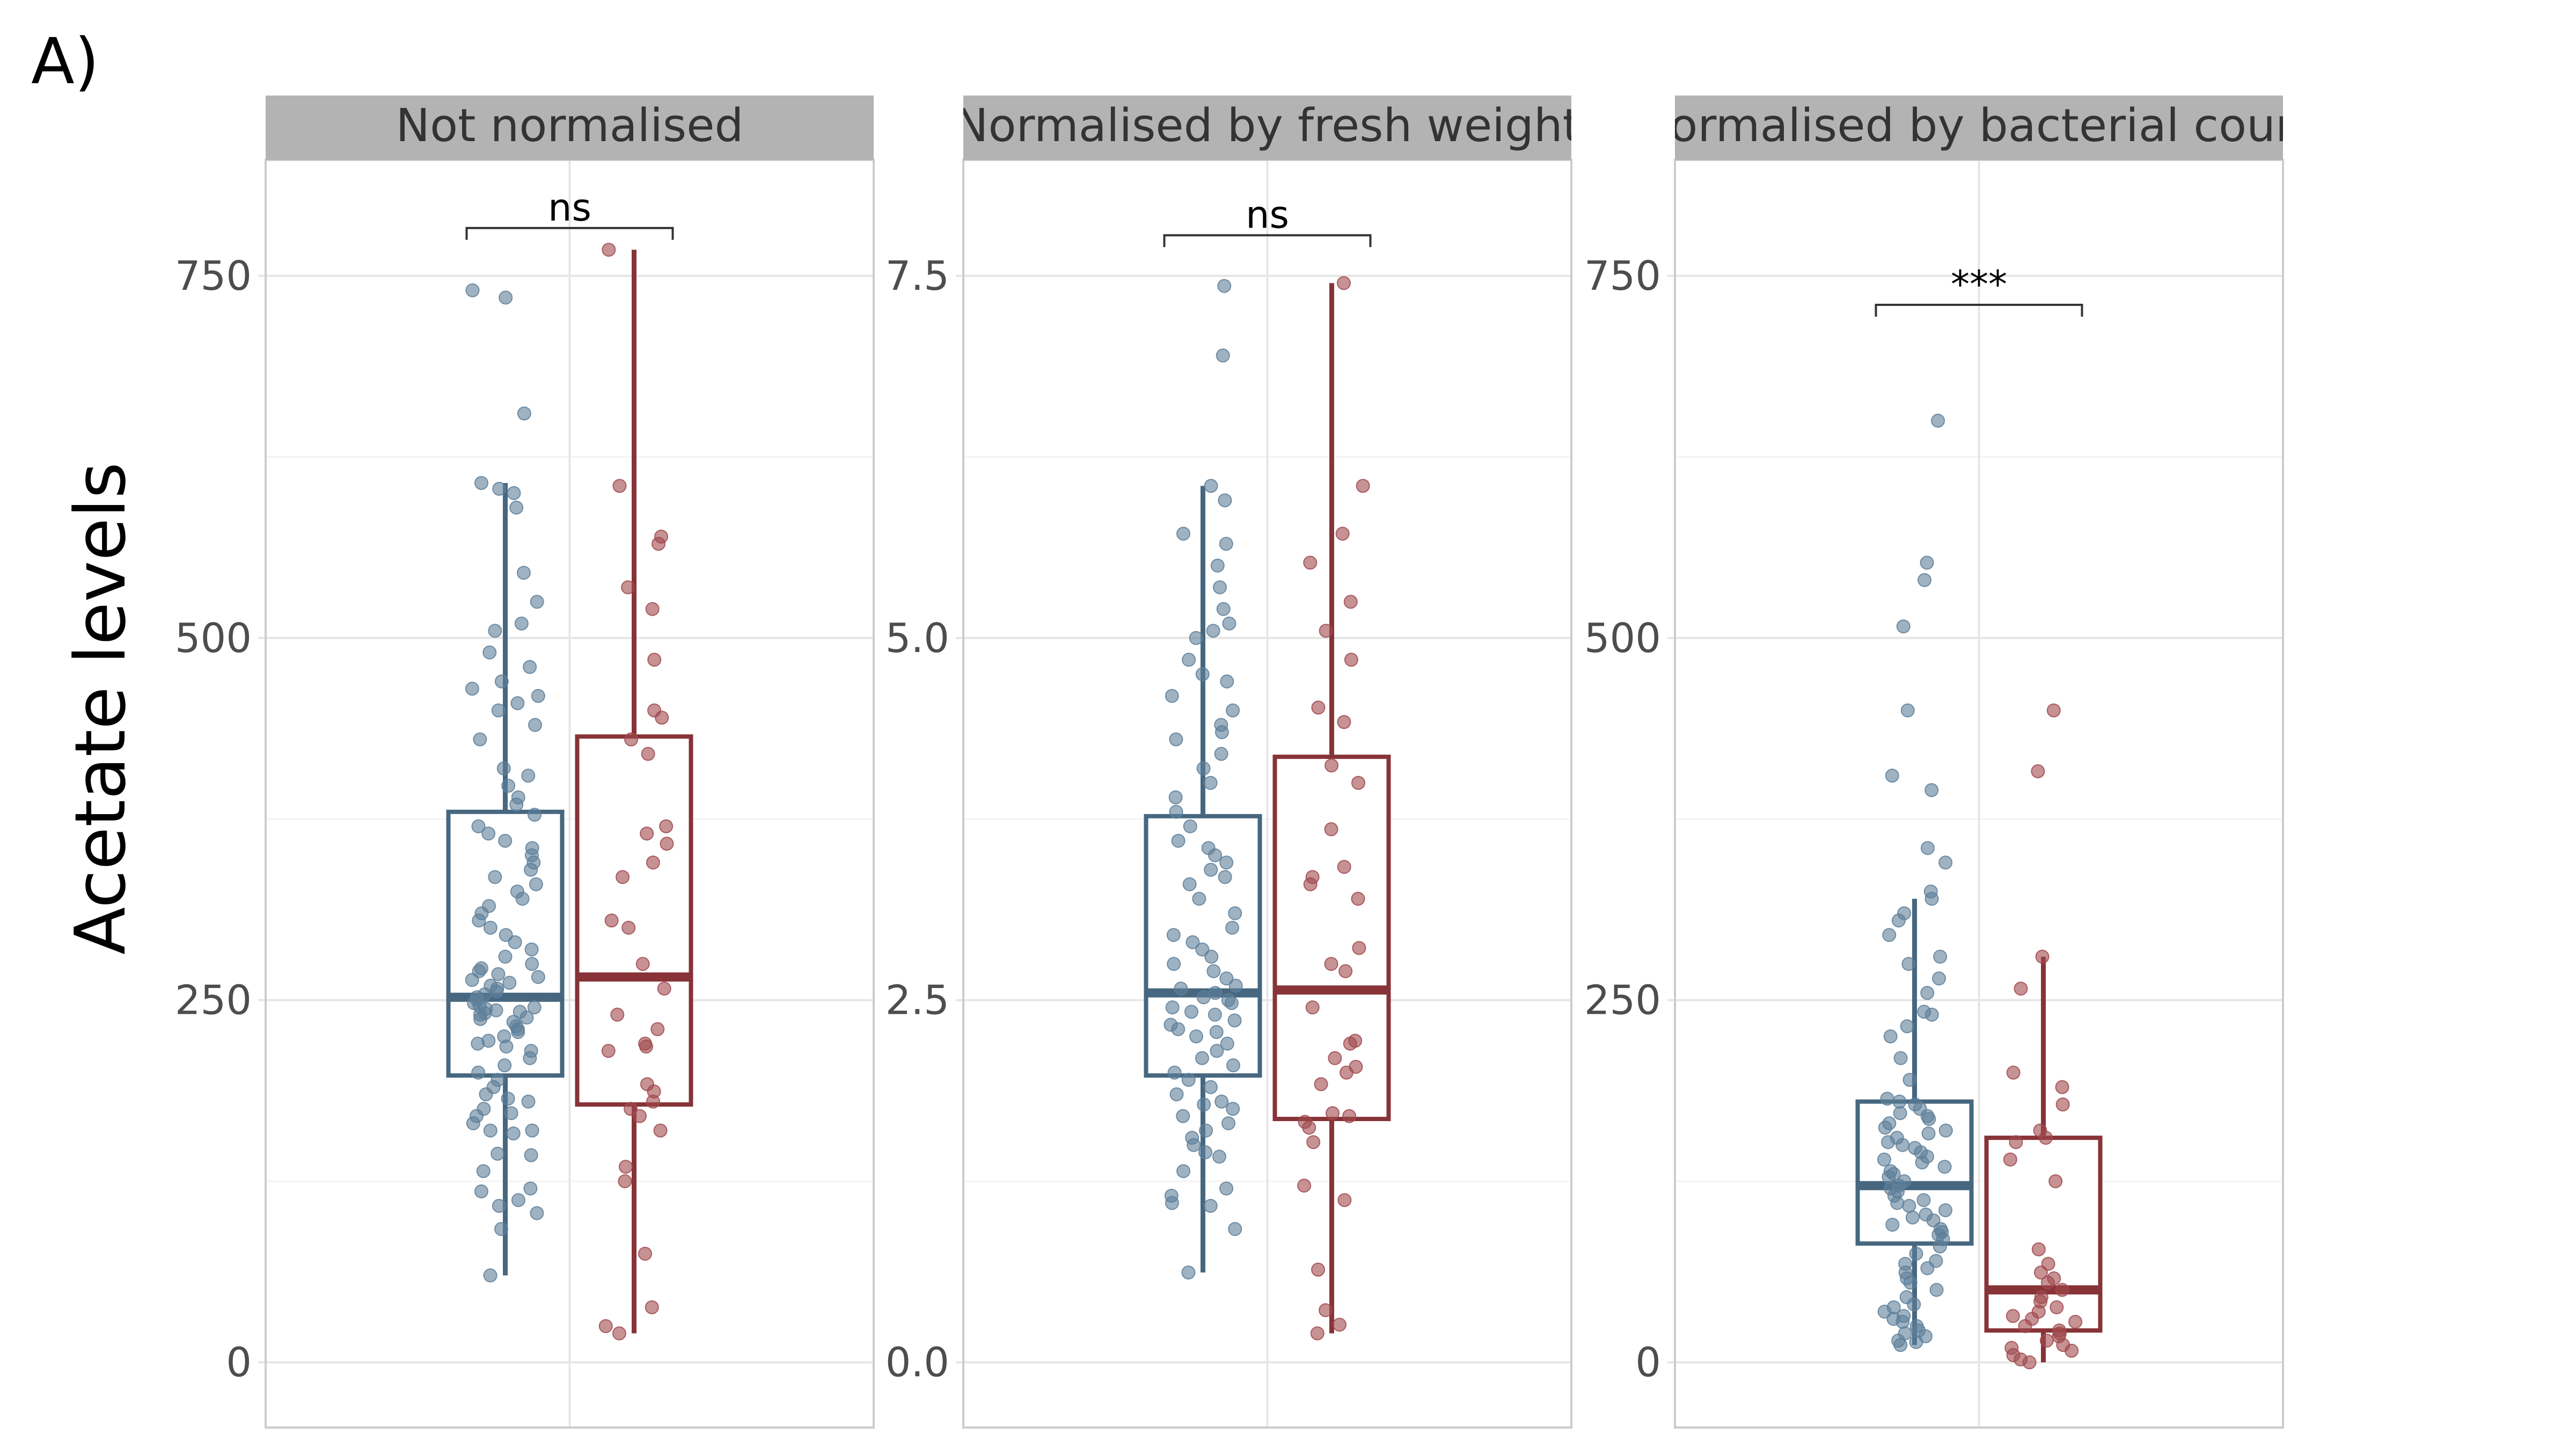 The height and width of the screenshot is (1449, 2576). Describe the element at coordinates (1979, 128) in the screenshot. I see `facet-strip` at that location.